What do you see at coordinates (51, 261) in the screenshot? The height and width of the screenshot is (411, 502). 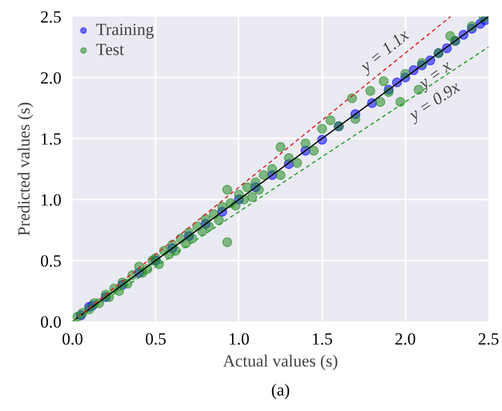 I see `y-tick-label: 0.5` at bounding box center [51, 261].